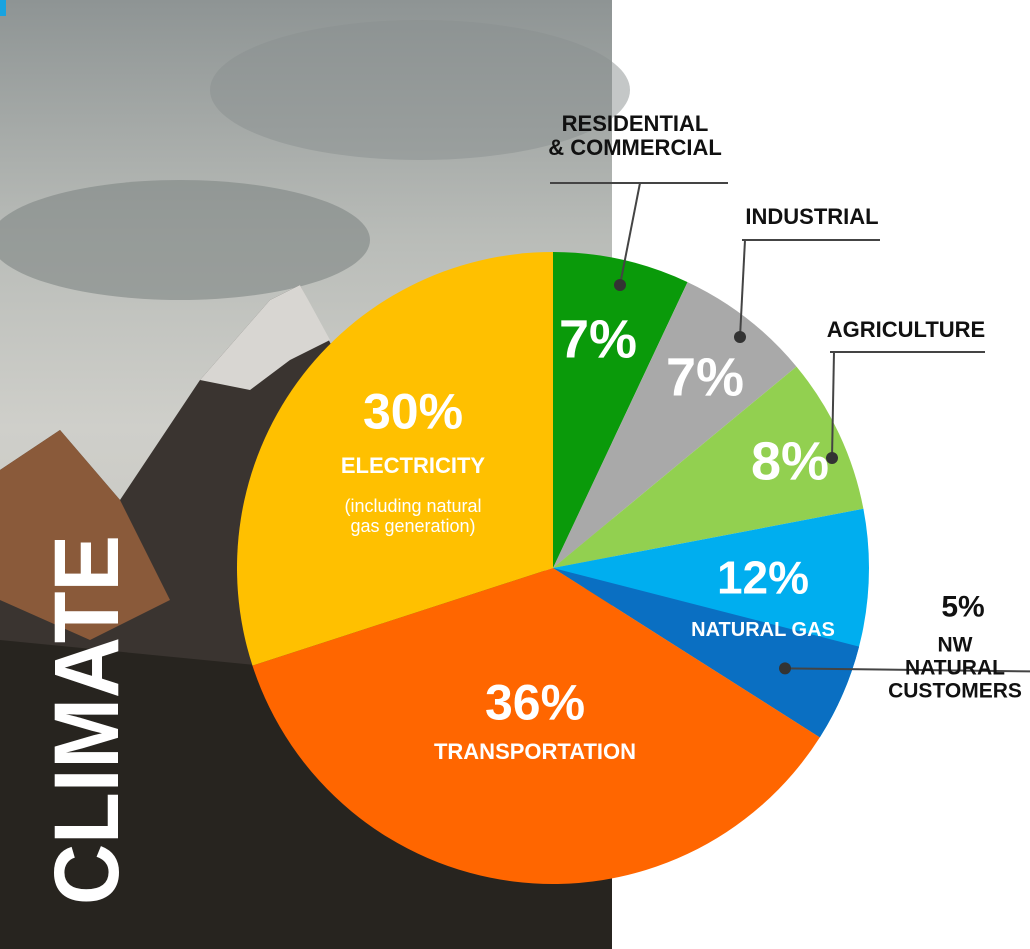 The width and height of the screenshot is (1030, 949). I want to click on subset-name: NW NATURAL CUSTOMERS, so click(955, 668).